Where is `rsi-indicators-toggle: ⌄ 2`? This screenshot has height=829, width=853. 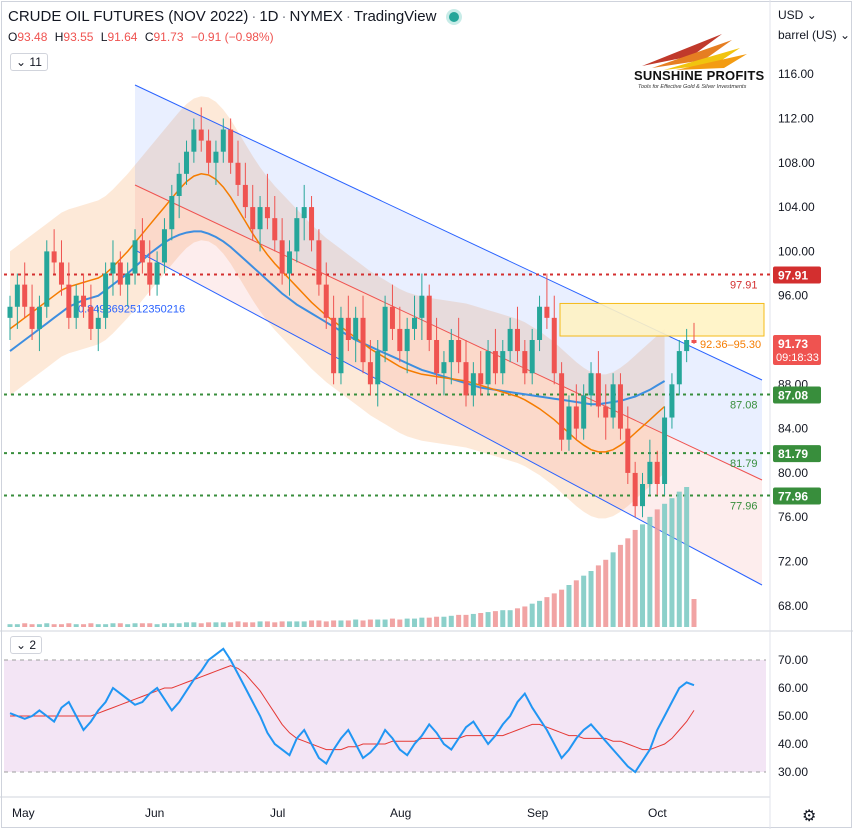
rsi-indicators-toggle: ⌄ 2 is located at coordinates (26, 645).